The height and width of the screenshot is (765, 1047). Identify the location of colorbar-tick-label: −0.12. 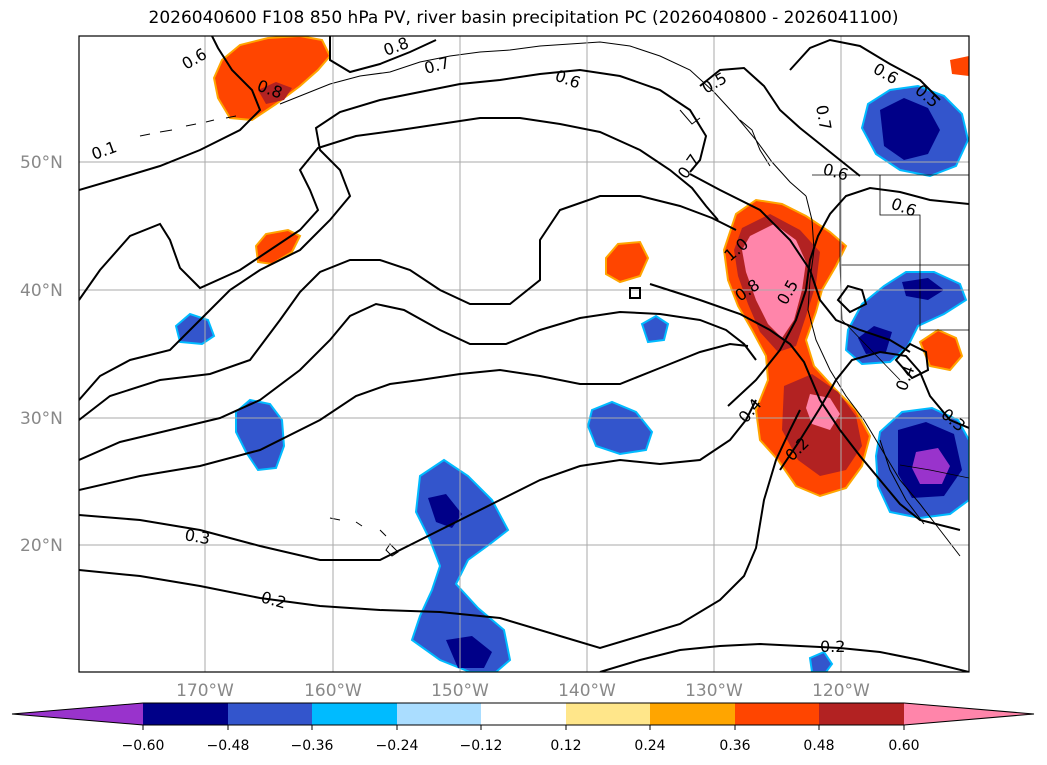
(481, 746).